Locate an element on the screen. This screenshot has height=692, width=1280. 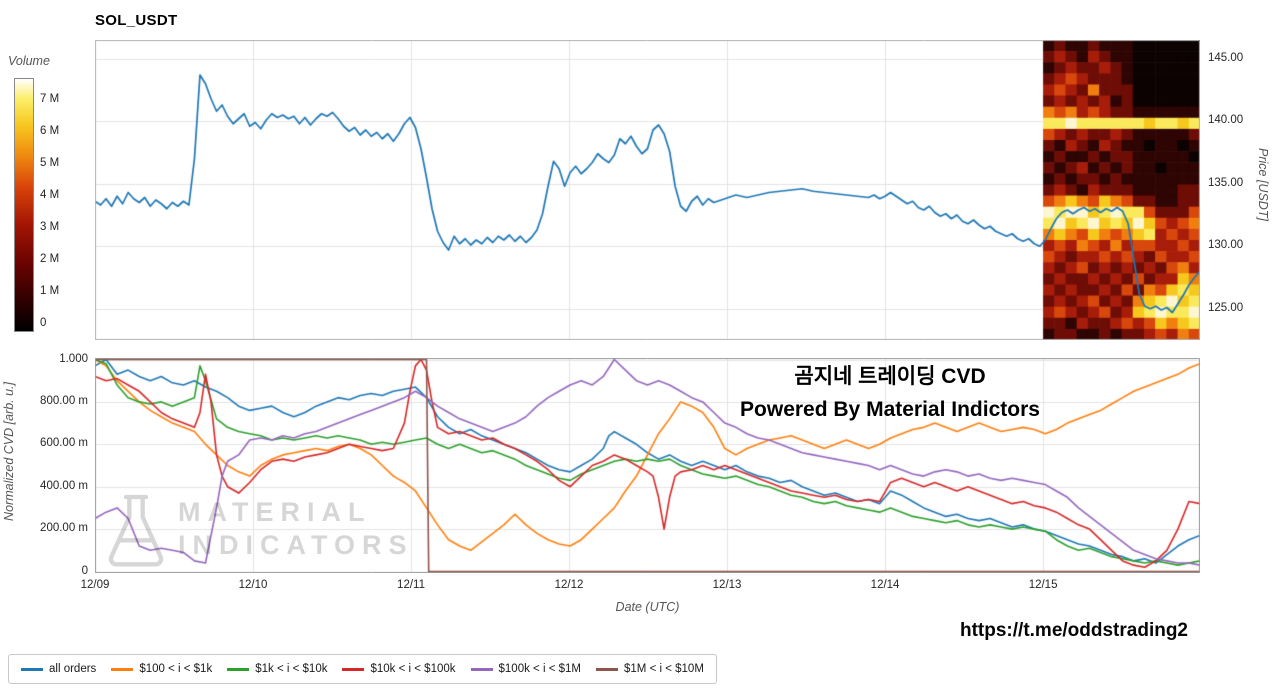
volume-colorbar-title: Volume is located at coordinates (29, 61).